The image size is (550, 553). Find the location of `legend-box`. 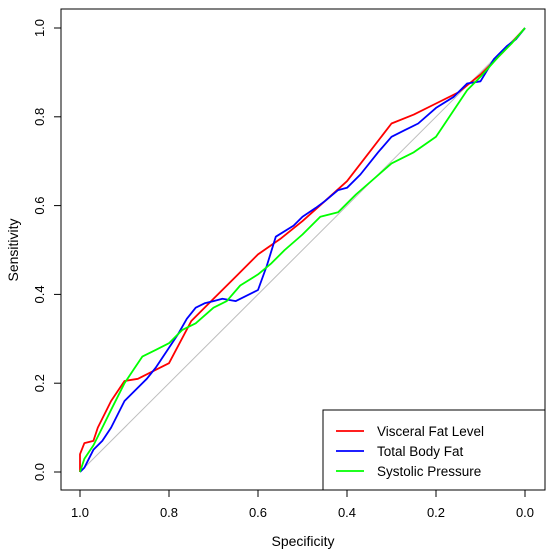

legend-box is located at coordinates (434, 450).